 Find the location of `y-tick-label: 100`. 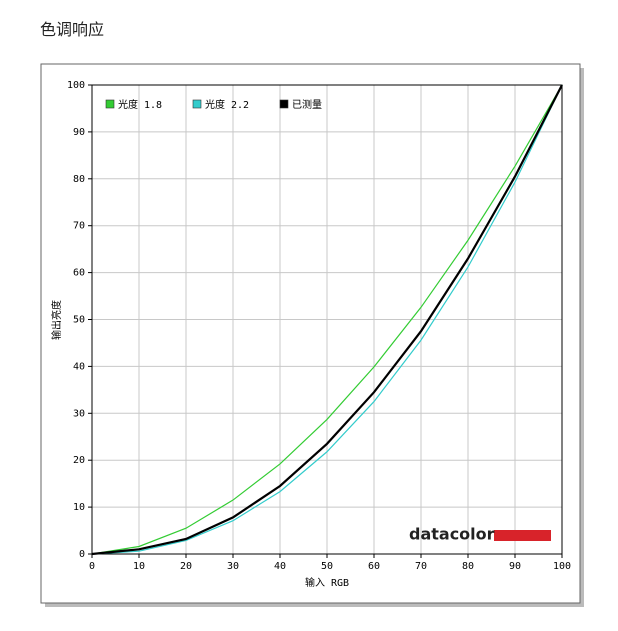

y-tick-label: 100 is located at coordinates (76, 85).